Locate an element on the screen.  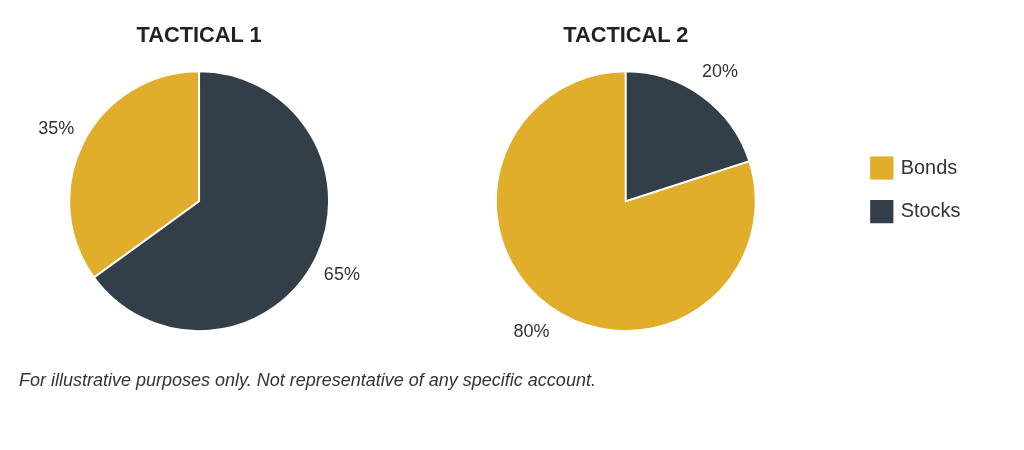
data-label: 20% is located at coordinates (719, 71).